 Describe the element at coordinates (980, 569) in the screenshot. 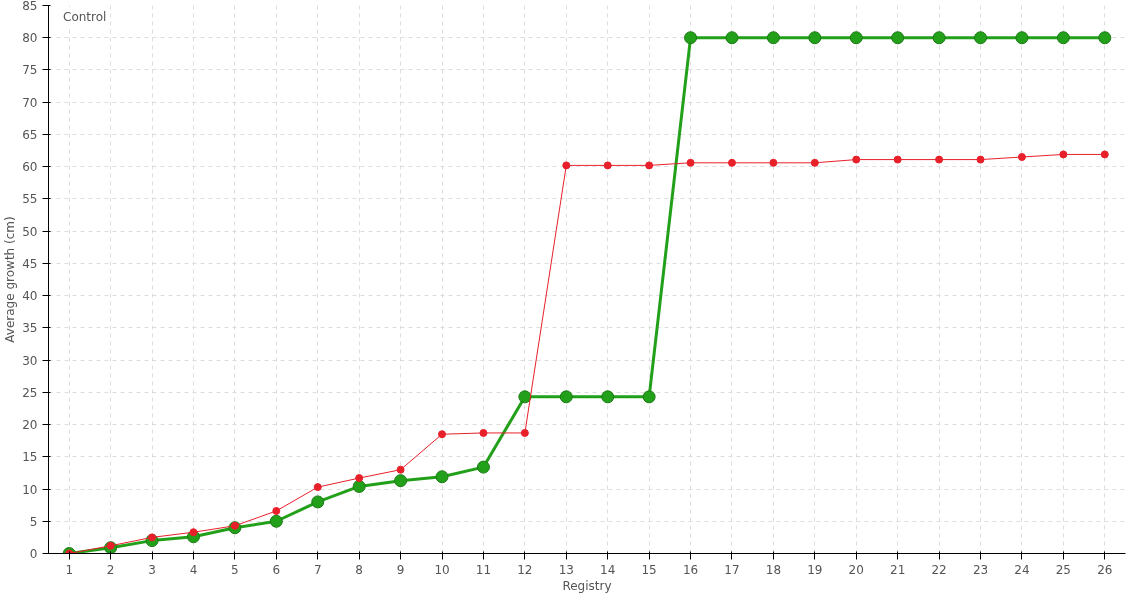

I see `x-tick-label: 23` at that location.